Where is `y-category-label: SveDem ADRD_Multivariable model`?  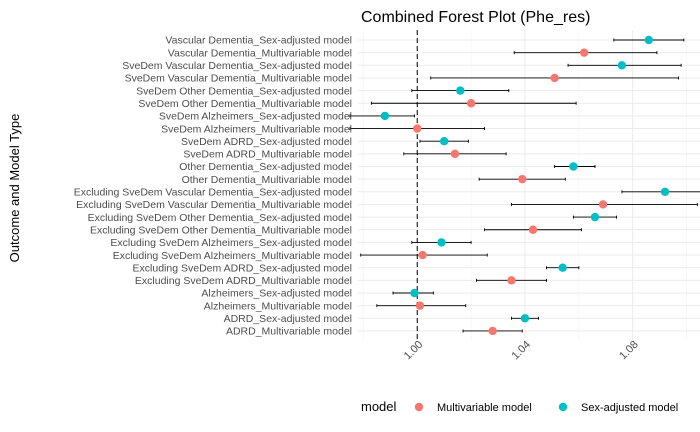 y-category-label: SveDem ADRD_Multivariable model is located at coordinates (267, 155).